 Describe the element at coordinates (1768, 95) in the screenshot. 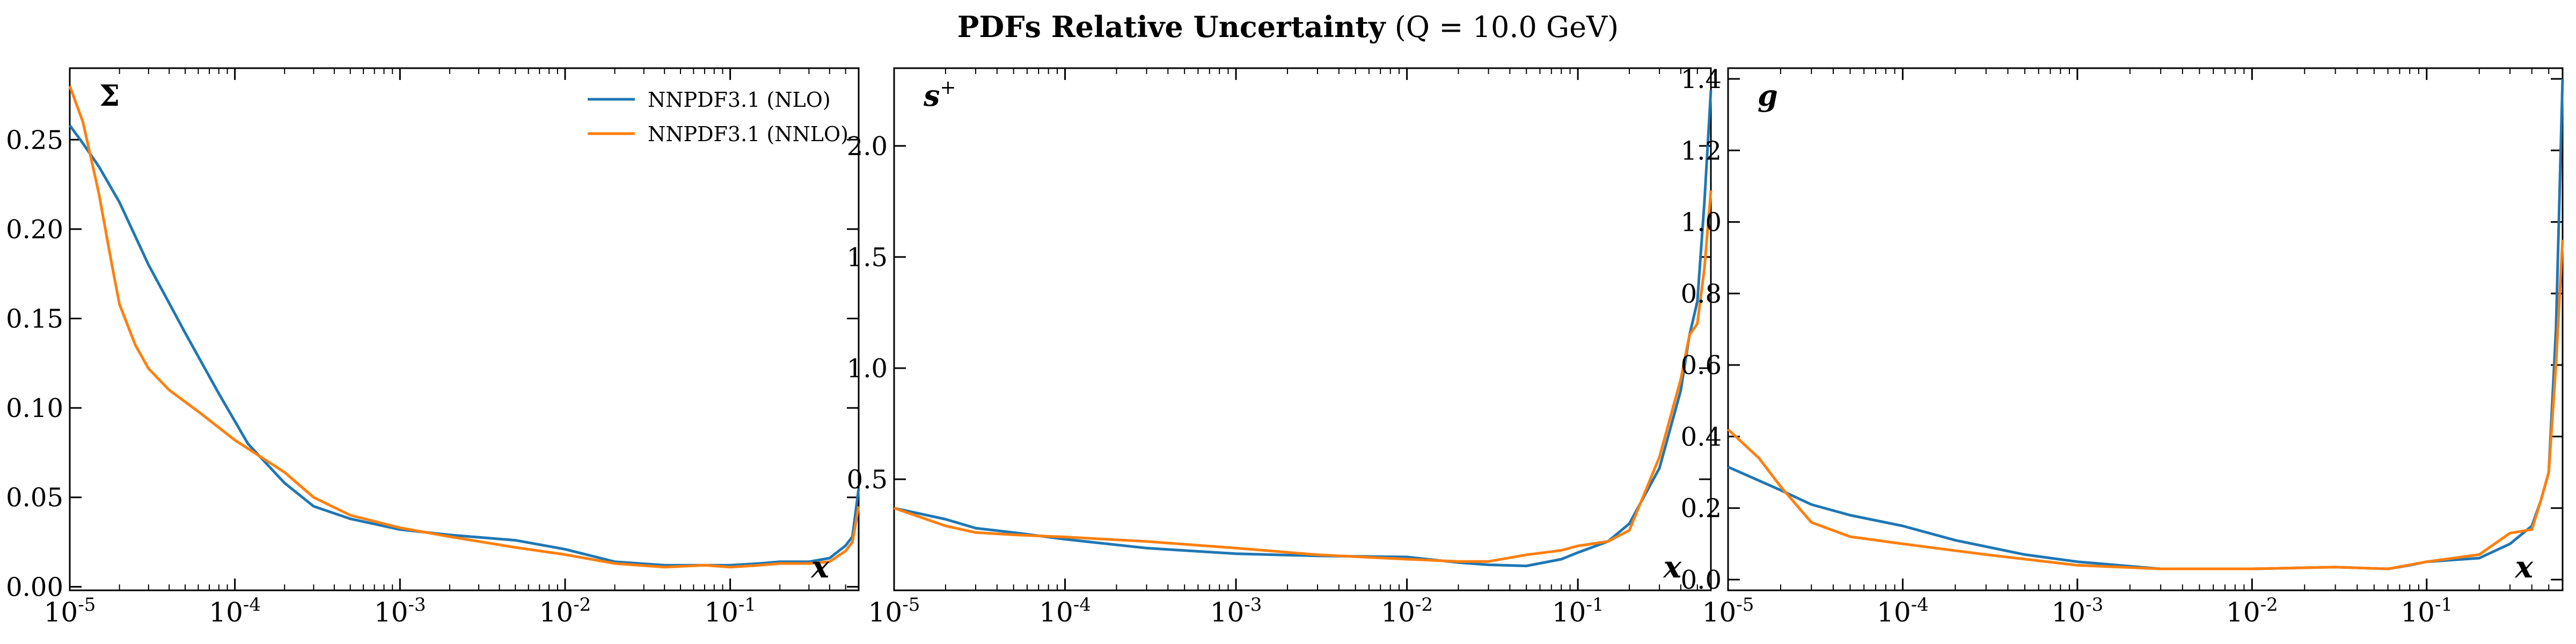

I see `panel-label: g` at that location.